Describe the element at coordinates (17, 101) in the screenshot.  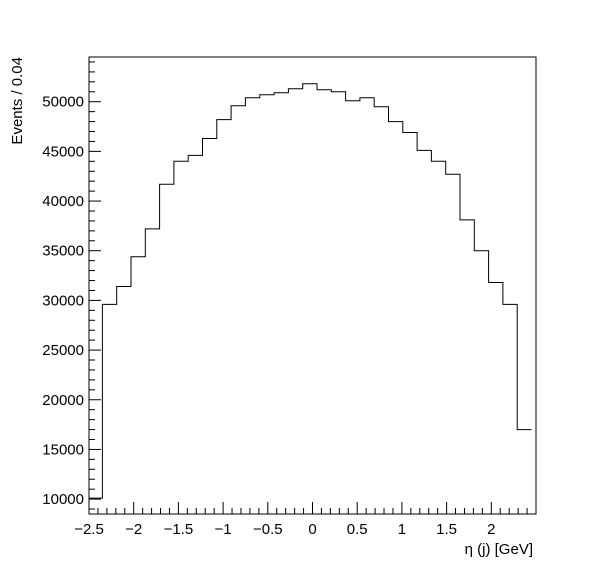
I see `y-axis-label: Events / 0.04` at that location.